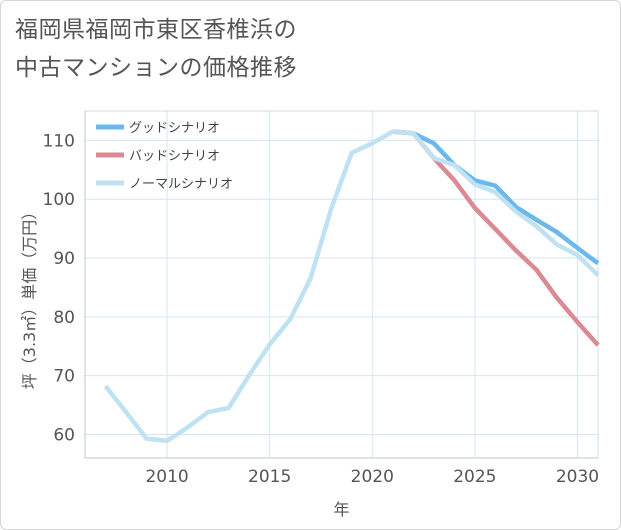  Describe the element at coordinates (29, 296) in the screenshot. I see `y-axis-label: 坪（3.3㎡）単価（万円）` at that location.